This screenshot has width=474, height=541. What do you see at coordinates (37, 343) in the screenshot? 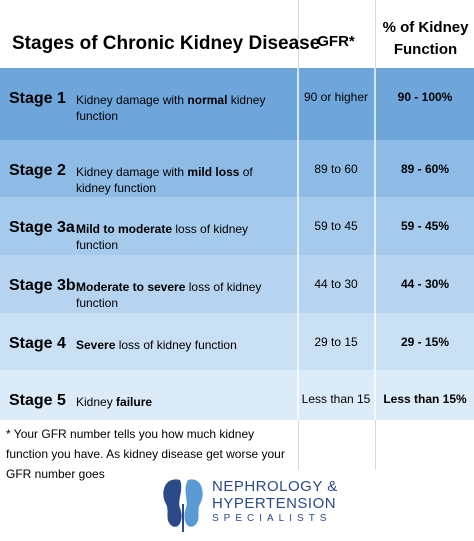
I see `stage-label: Stage 4` at bounding box center [37, 343].